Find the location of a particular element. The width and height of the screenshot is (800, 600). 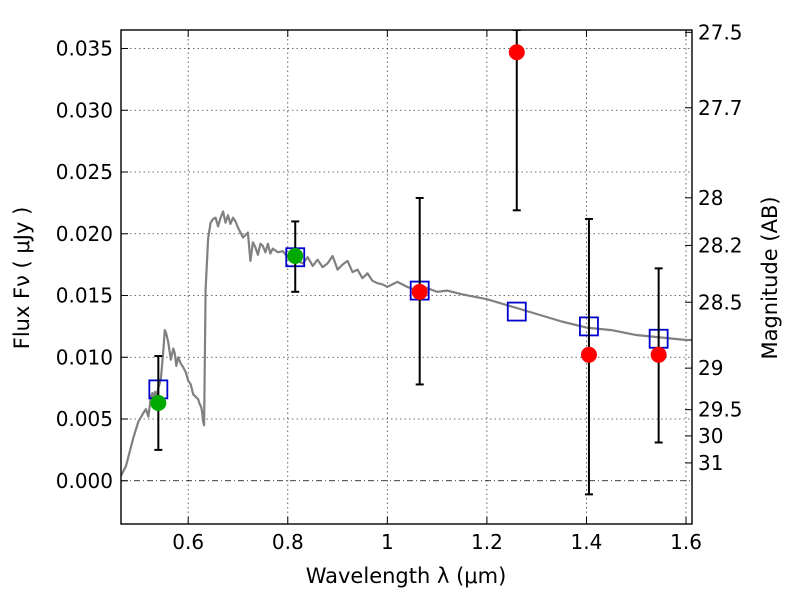

y-tick-label: 0.035 is located at coordinates (84, 49).